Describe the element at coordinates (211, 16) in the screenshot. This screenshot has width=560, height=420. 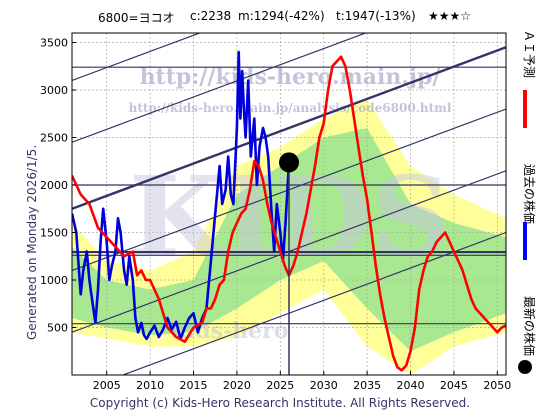
I see `current-price: c:2238` at that location.